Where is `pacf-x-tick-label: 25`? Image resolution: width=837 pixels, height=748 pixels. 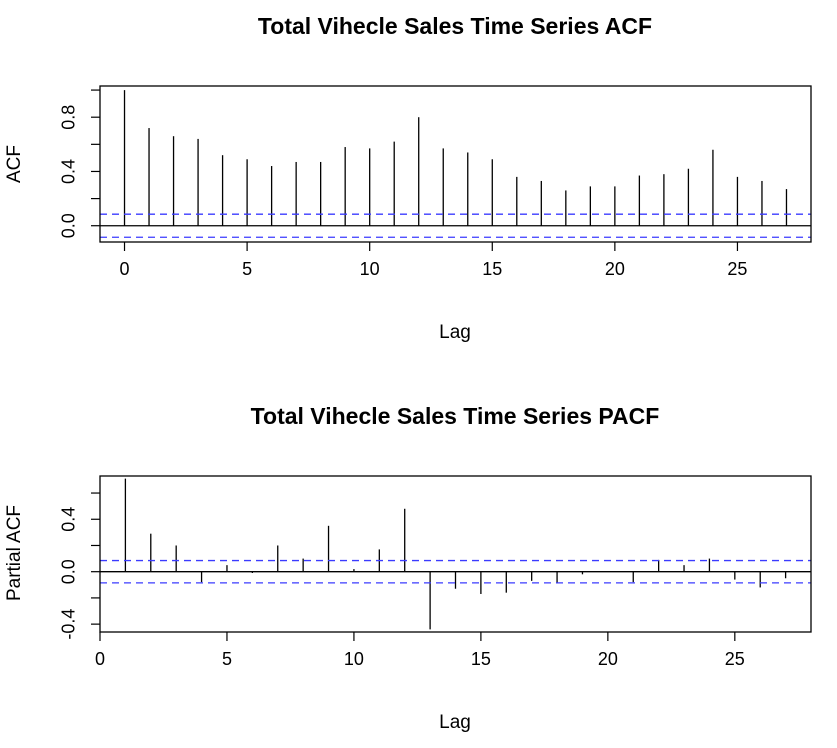 pacf-x-tick-label: 25 is located at coordinates (735, 659).